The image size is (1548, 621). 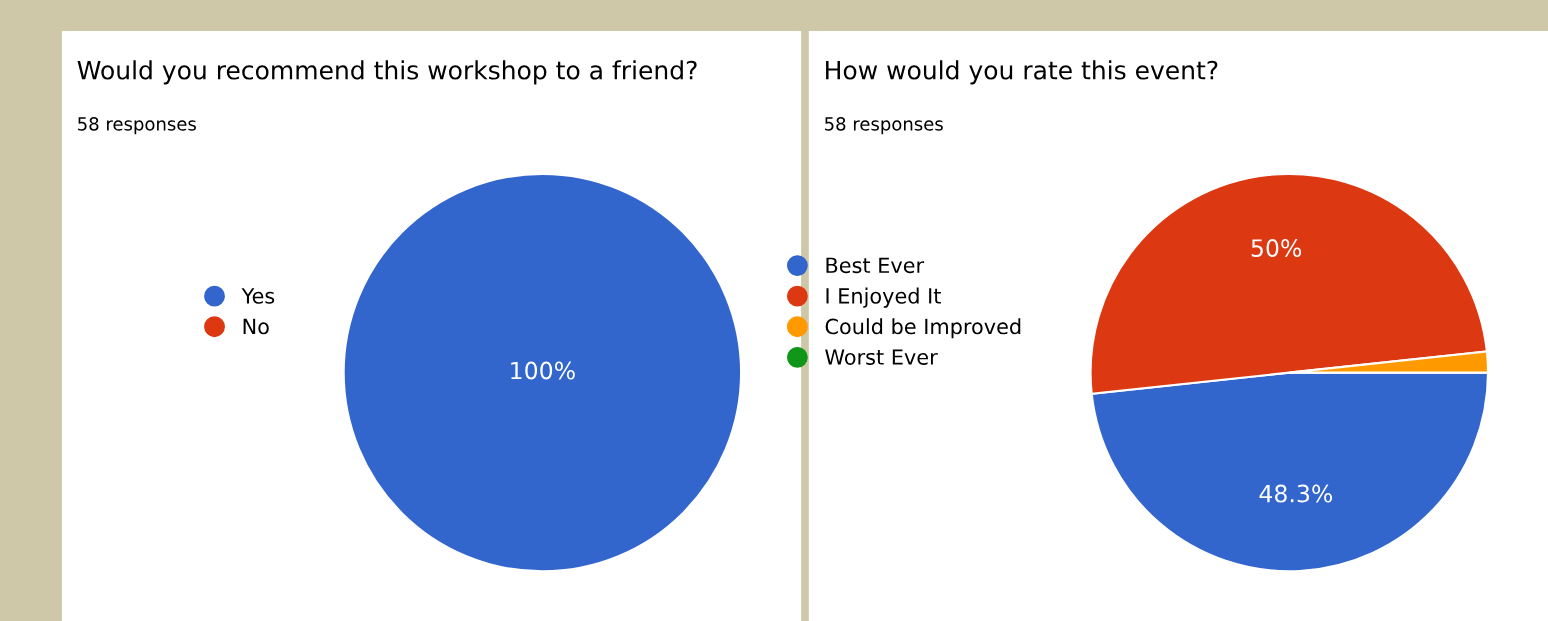 What do you see at coordinates (883, 297) in the screenshot?
I see `legend-label: I Enjoyed It` at bounding box center [883, 297].